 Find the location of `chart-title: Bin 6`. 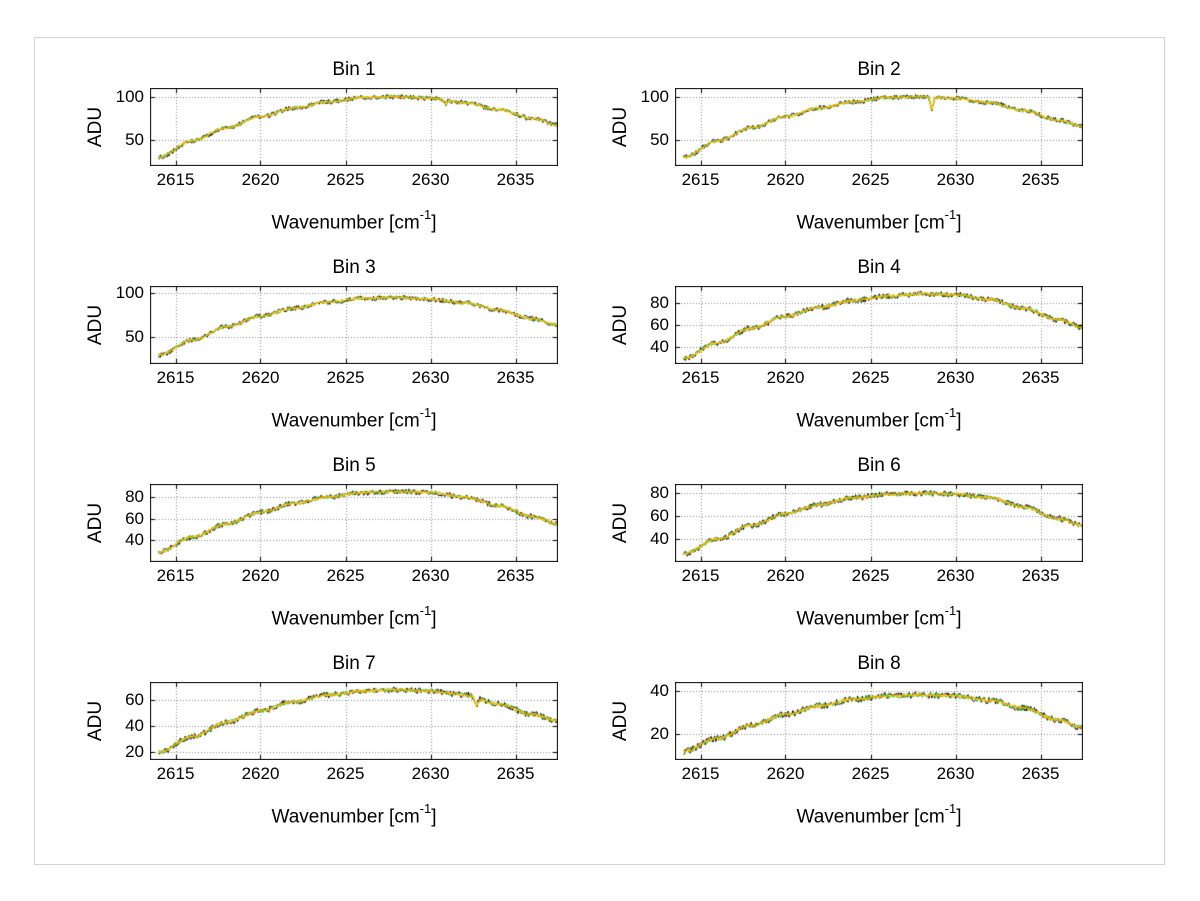

chart-title: Bin 6 is located at coordinates (879, 465).